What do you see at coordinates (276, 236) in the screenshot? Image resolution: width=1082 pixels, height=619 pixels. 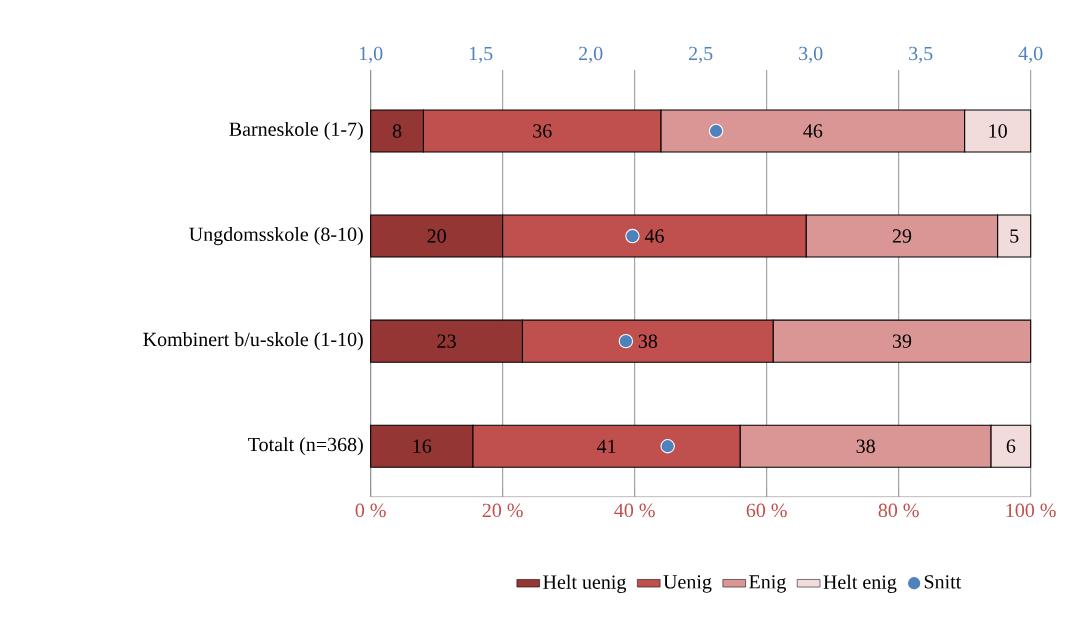 I see `y-tick-label: Ungdomsskole (8-10)` at bounding box center [276, 236].